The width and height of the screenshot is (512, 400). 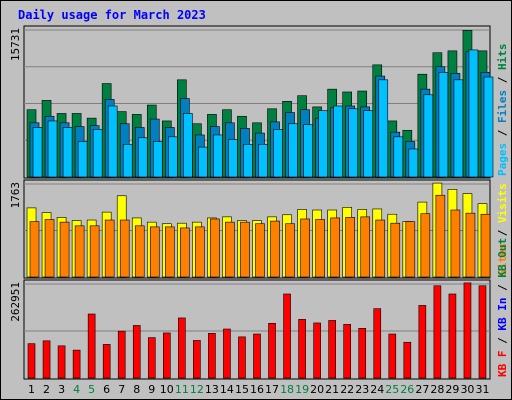 I want to click on x-tick-label-19: 19, so click(x=302, y=389).